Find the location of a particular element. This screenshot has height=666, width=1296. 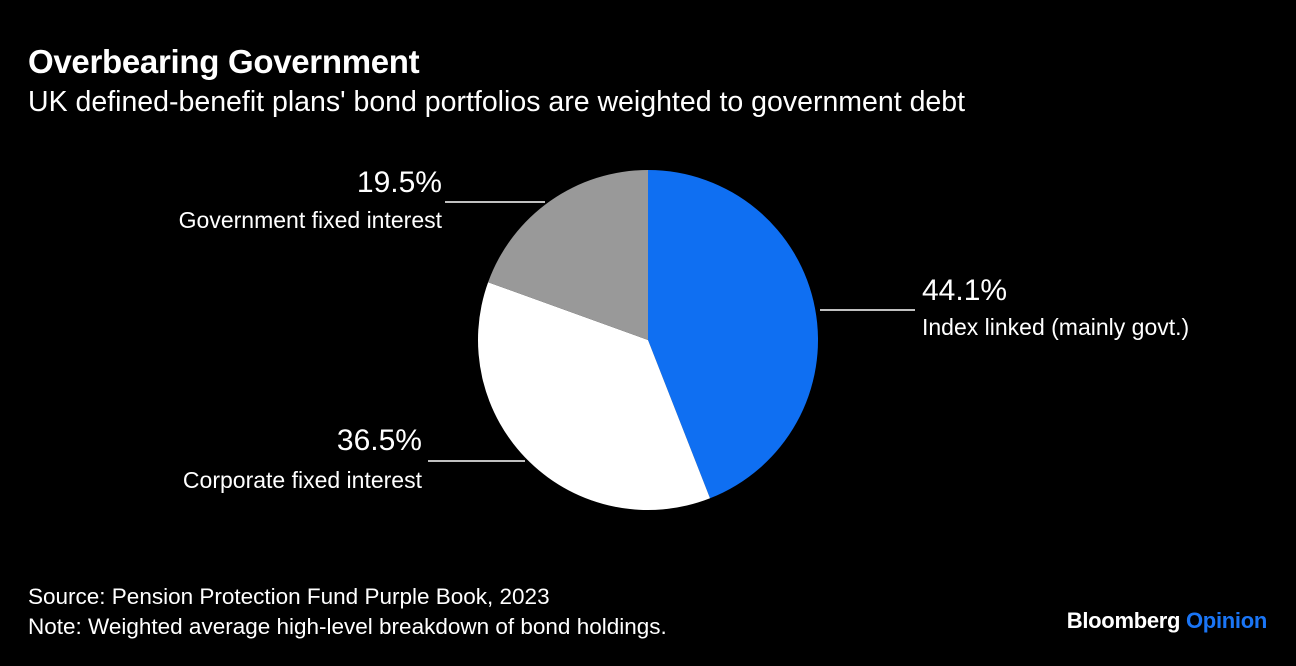

value-label-government: 19.5% is located at coordinates (399, 182).